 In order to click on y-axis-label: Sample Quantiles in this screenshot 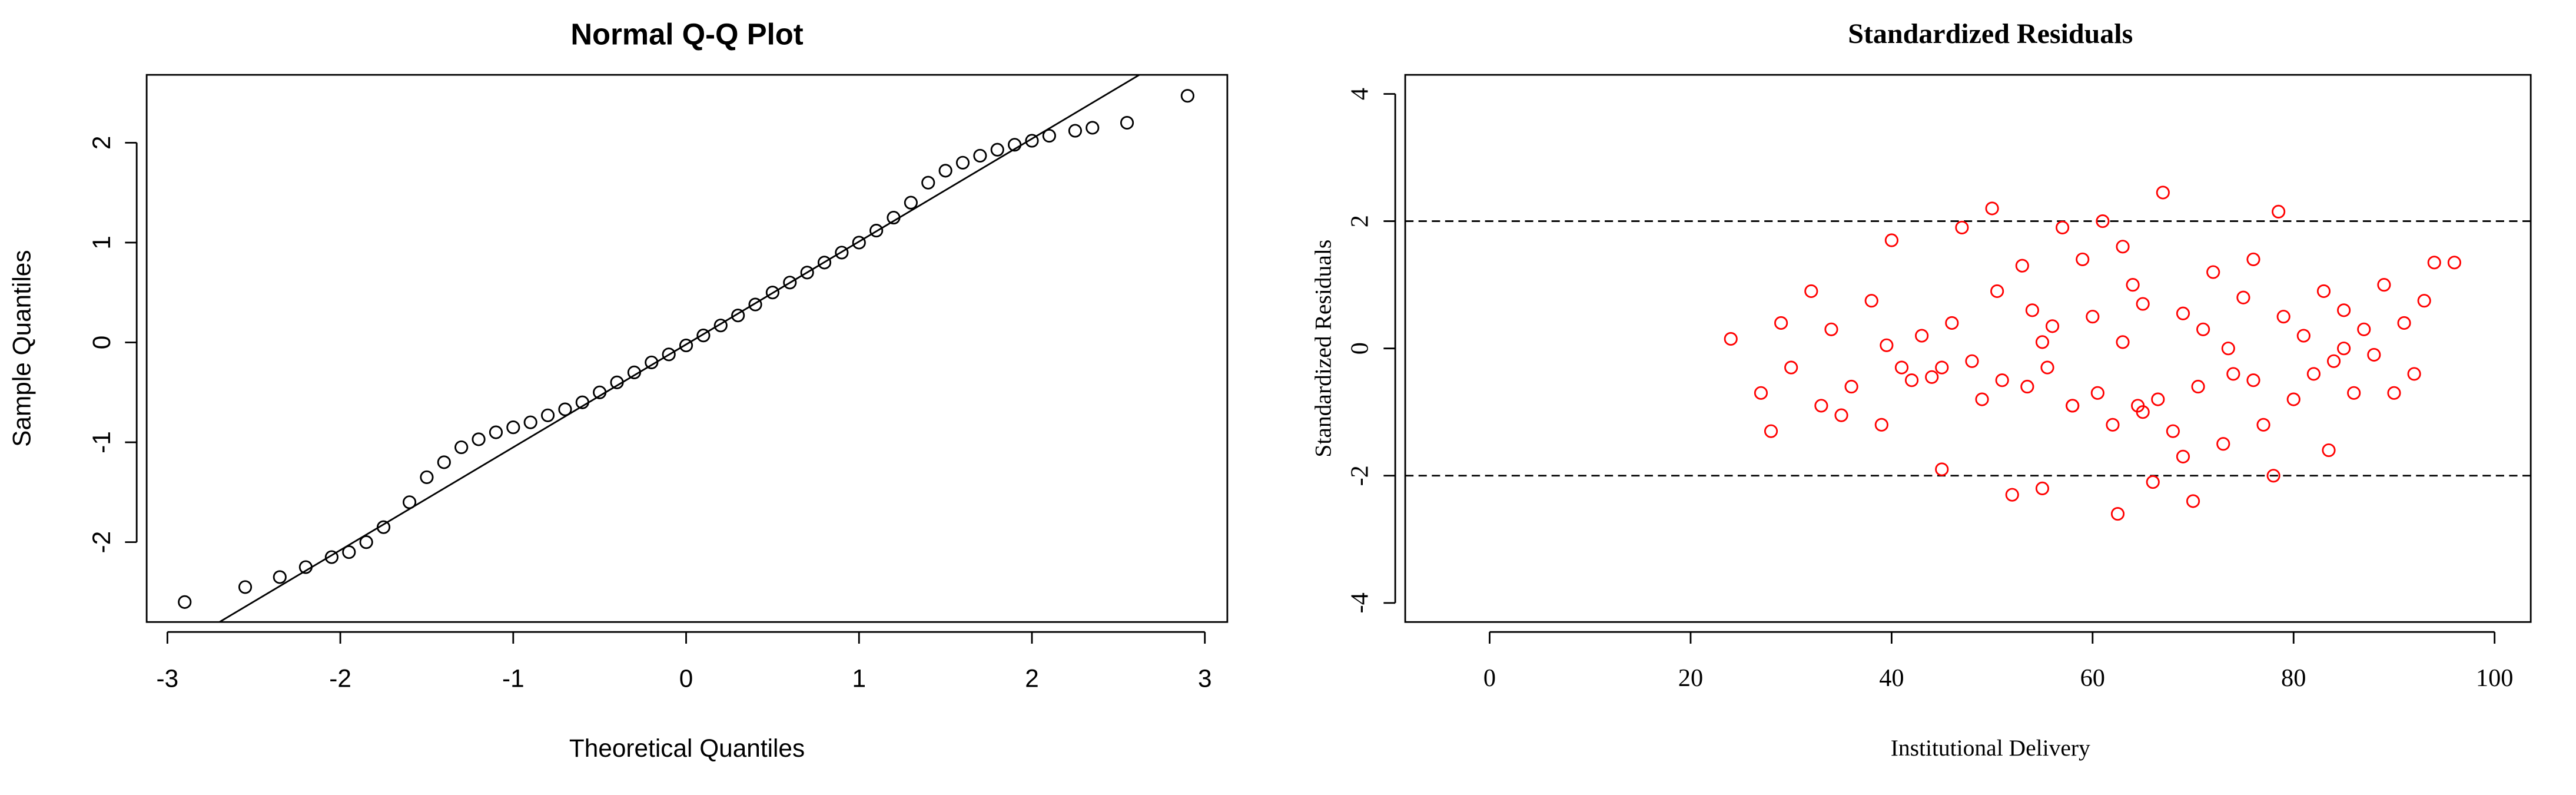, I will do `click(21, 349)`.